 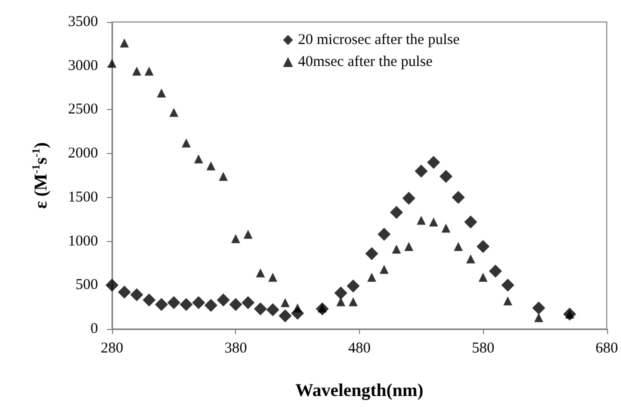 What do you see at coordinates (40, 175) in the screenshot?
I see `y-axis-title: ε (M-1s-1)` at bounding box center [40, 175].